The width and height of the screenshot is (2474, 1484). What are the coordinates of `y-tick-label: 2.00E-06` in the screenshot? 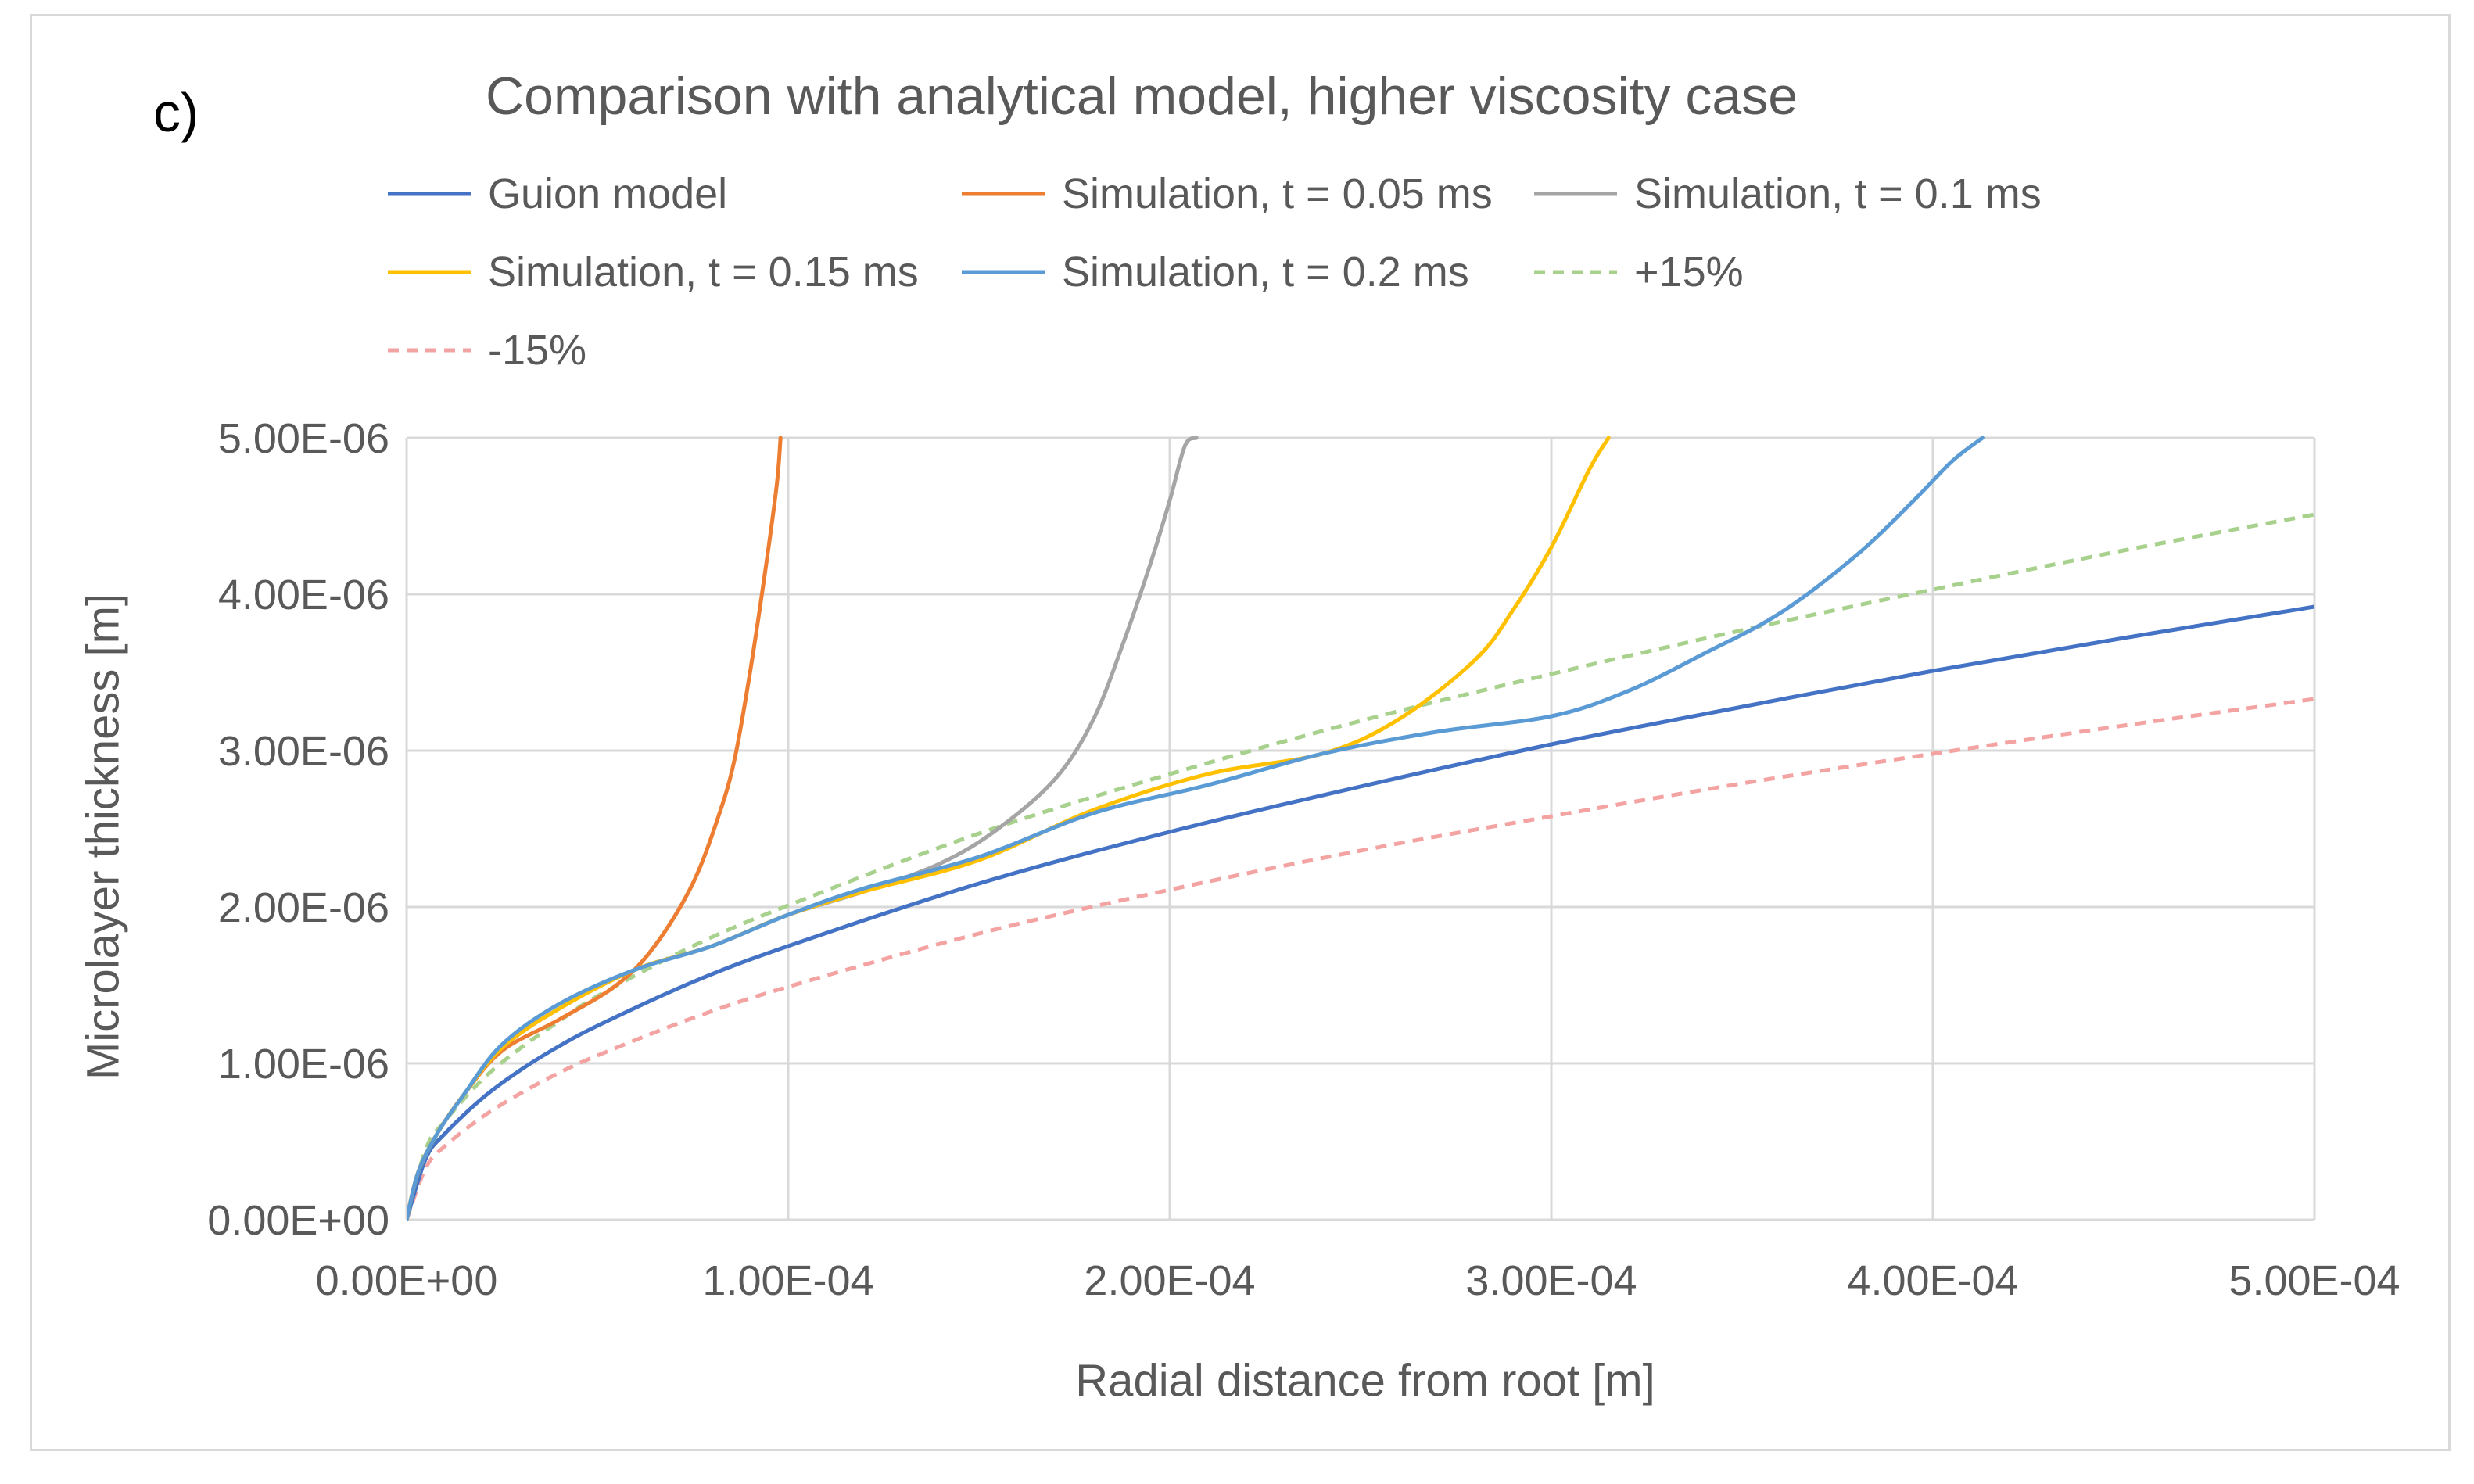 It's located at (303, 907).